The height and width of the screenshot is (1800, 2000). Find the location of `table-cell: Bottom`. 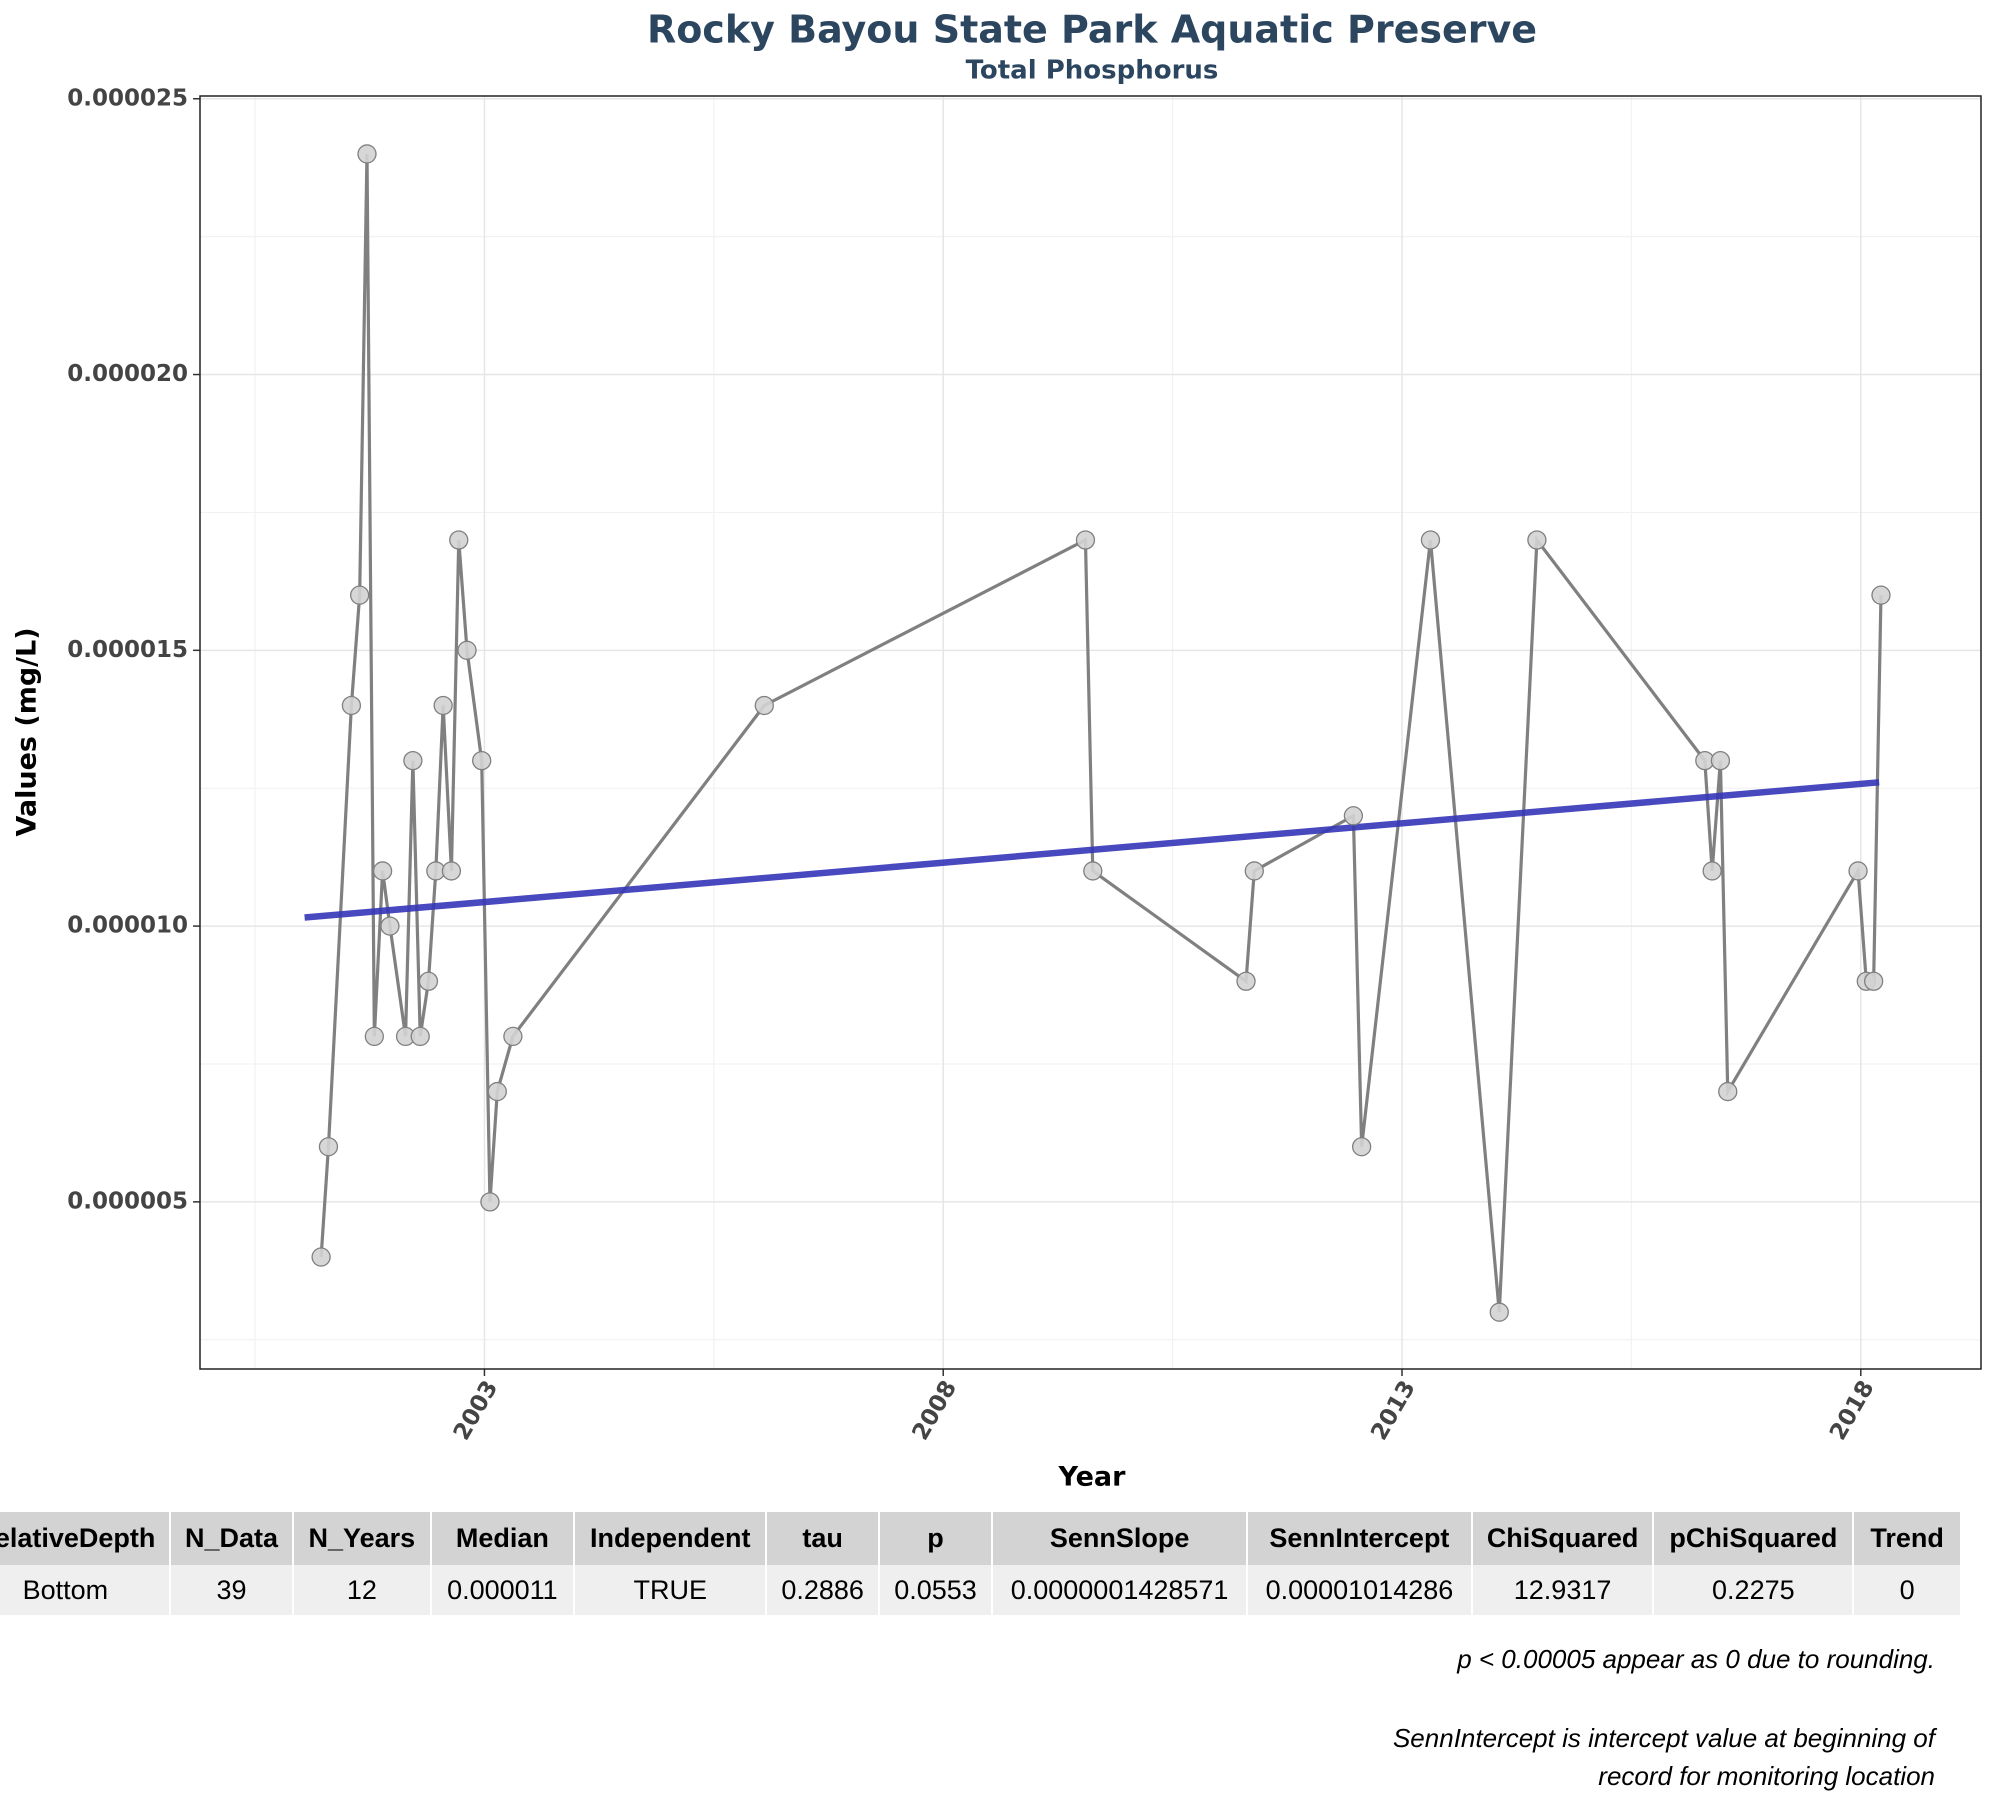

table-cell: Bottom is located at coordinates (85, 1590).